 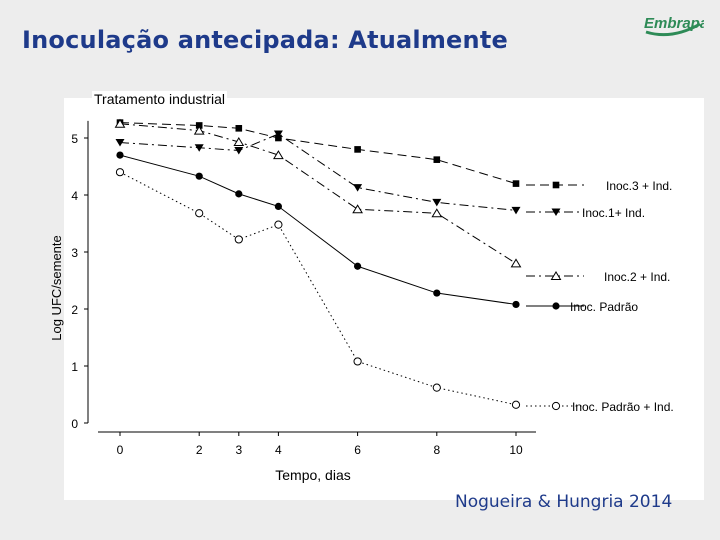 I want to click on x-tick-label: 0, so click(x=120, y=450).